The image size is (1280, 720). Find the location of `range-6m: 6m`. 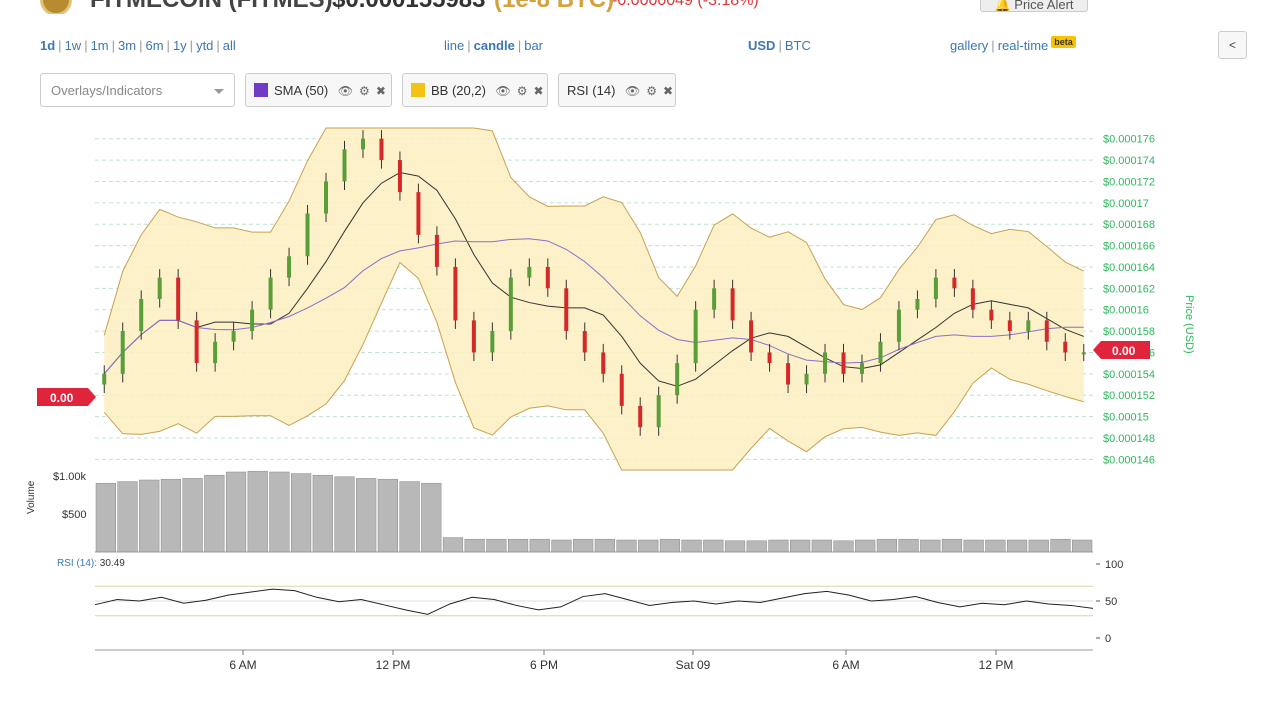

range-6m: 6m is located at coordinates (154, 45).